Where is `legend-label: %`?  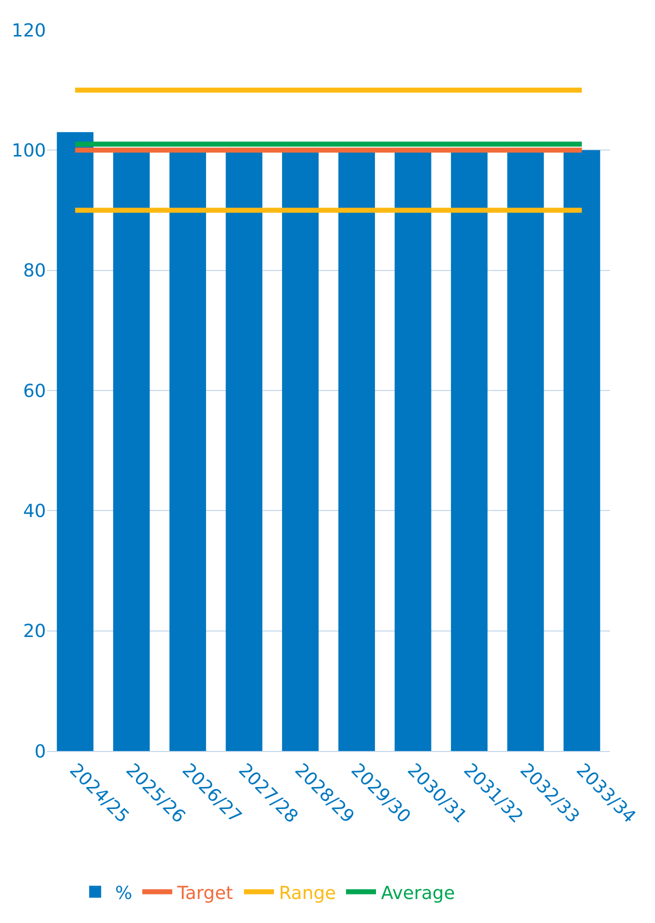 legend-label: % is located at coordinates (123, 893).